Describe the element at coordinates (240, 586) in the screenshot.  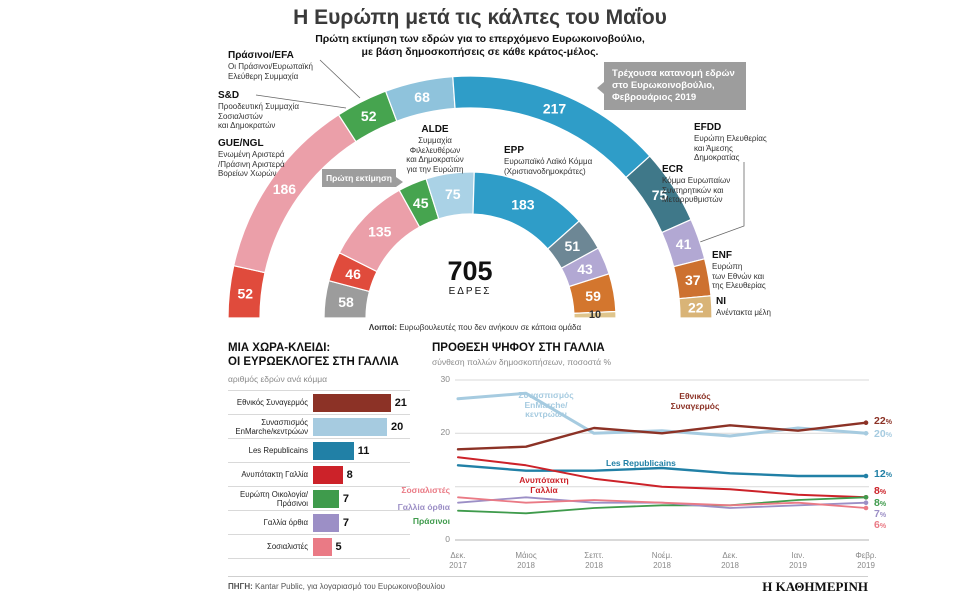
I see `source-label: ΠΗΓΗ:` at that location.